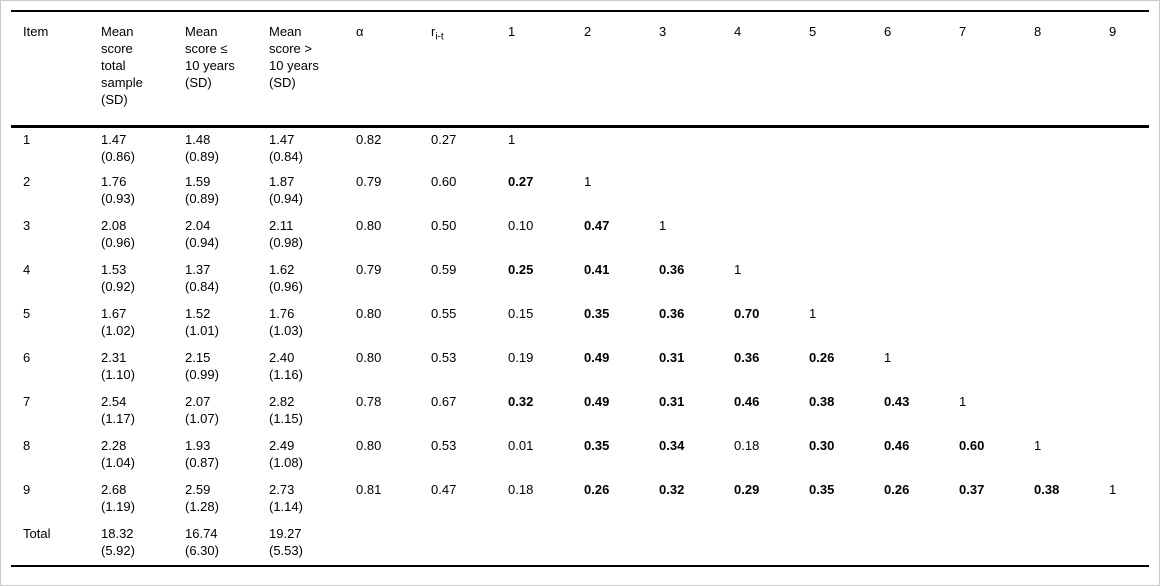 The width and height of the screenshot is (1160, 586). Describe the element at coordinates (27, 401) in the screenshot. I see `cell-item: 7` at that location.